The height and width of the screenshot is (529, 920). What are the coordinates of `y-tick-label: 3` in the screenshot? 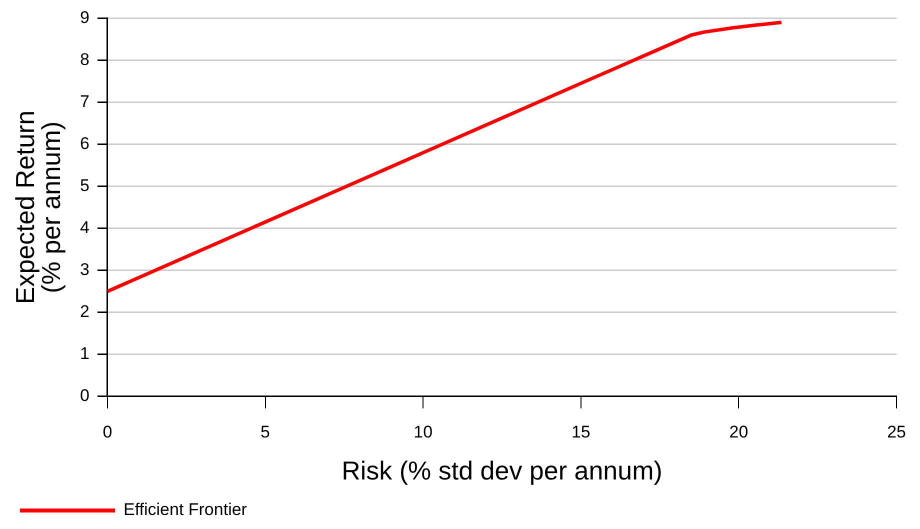 It's located at (85, 270).